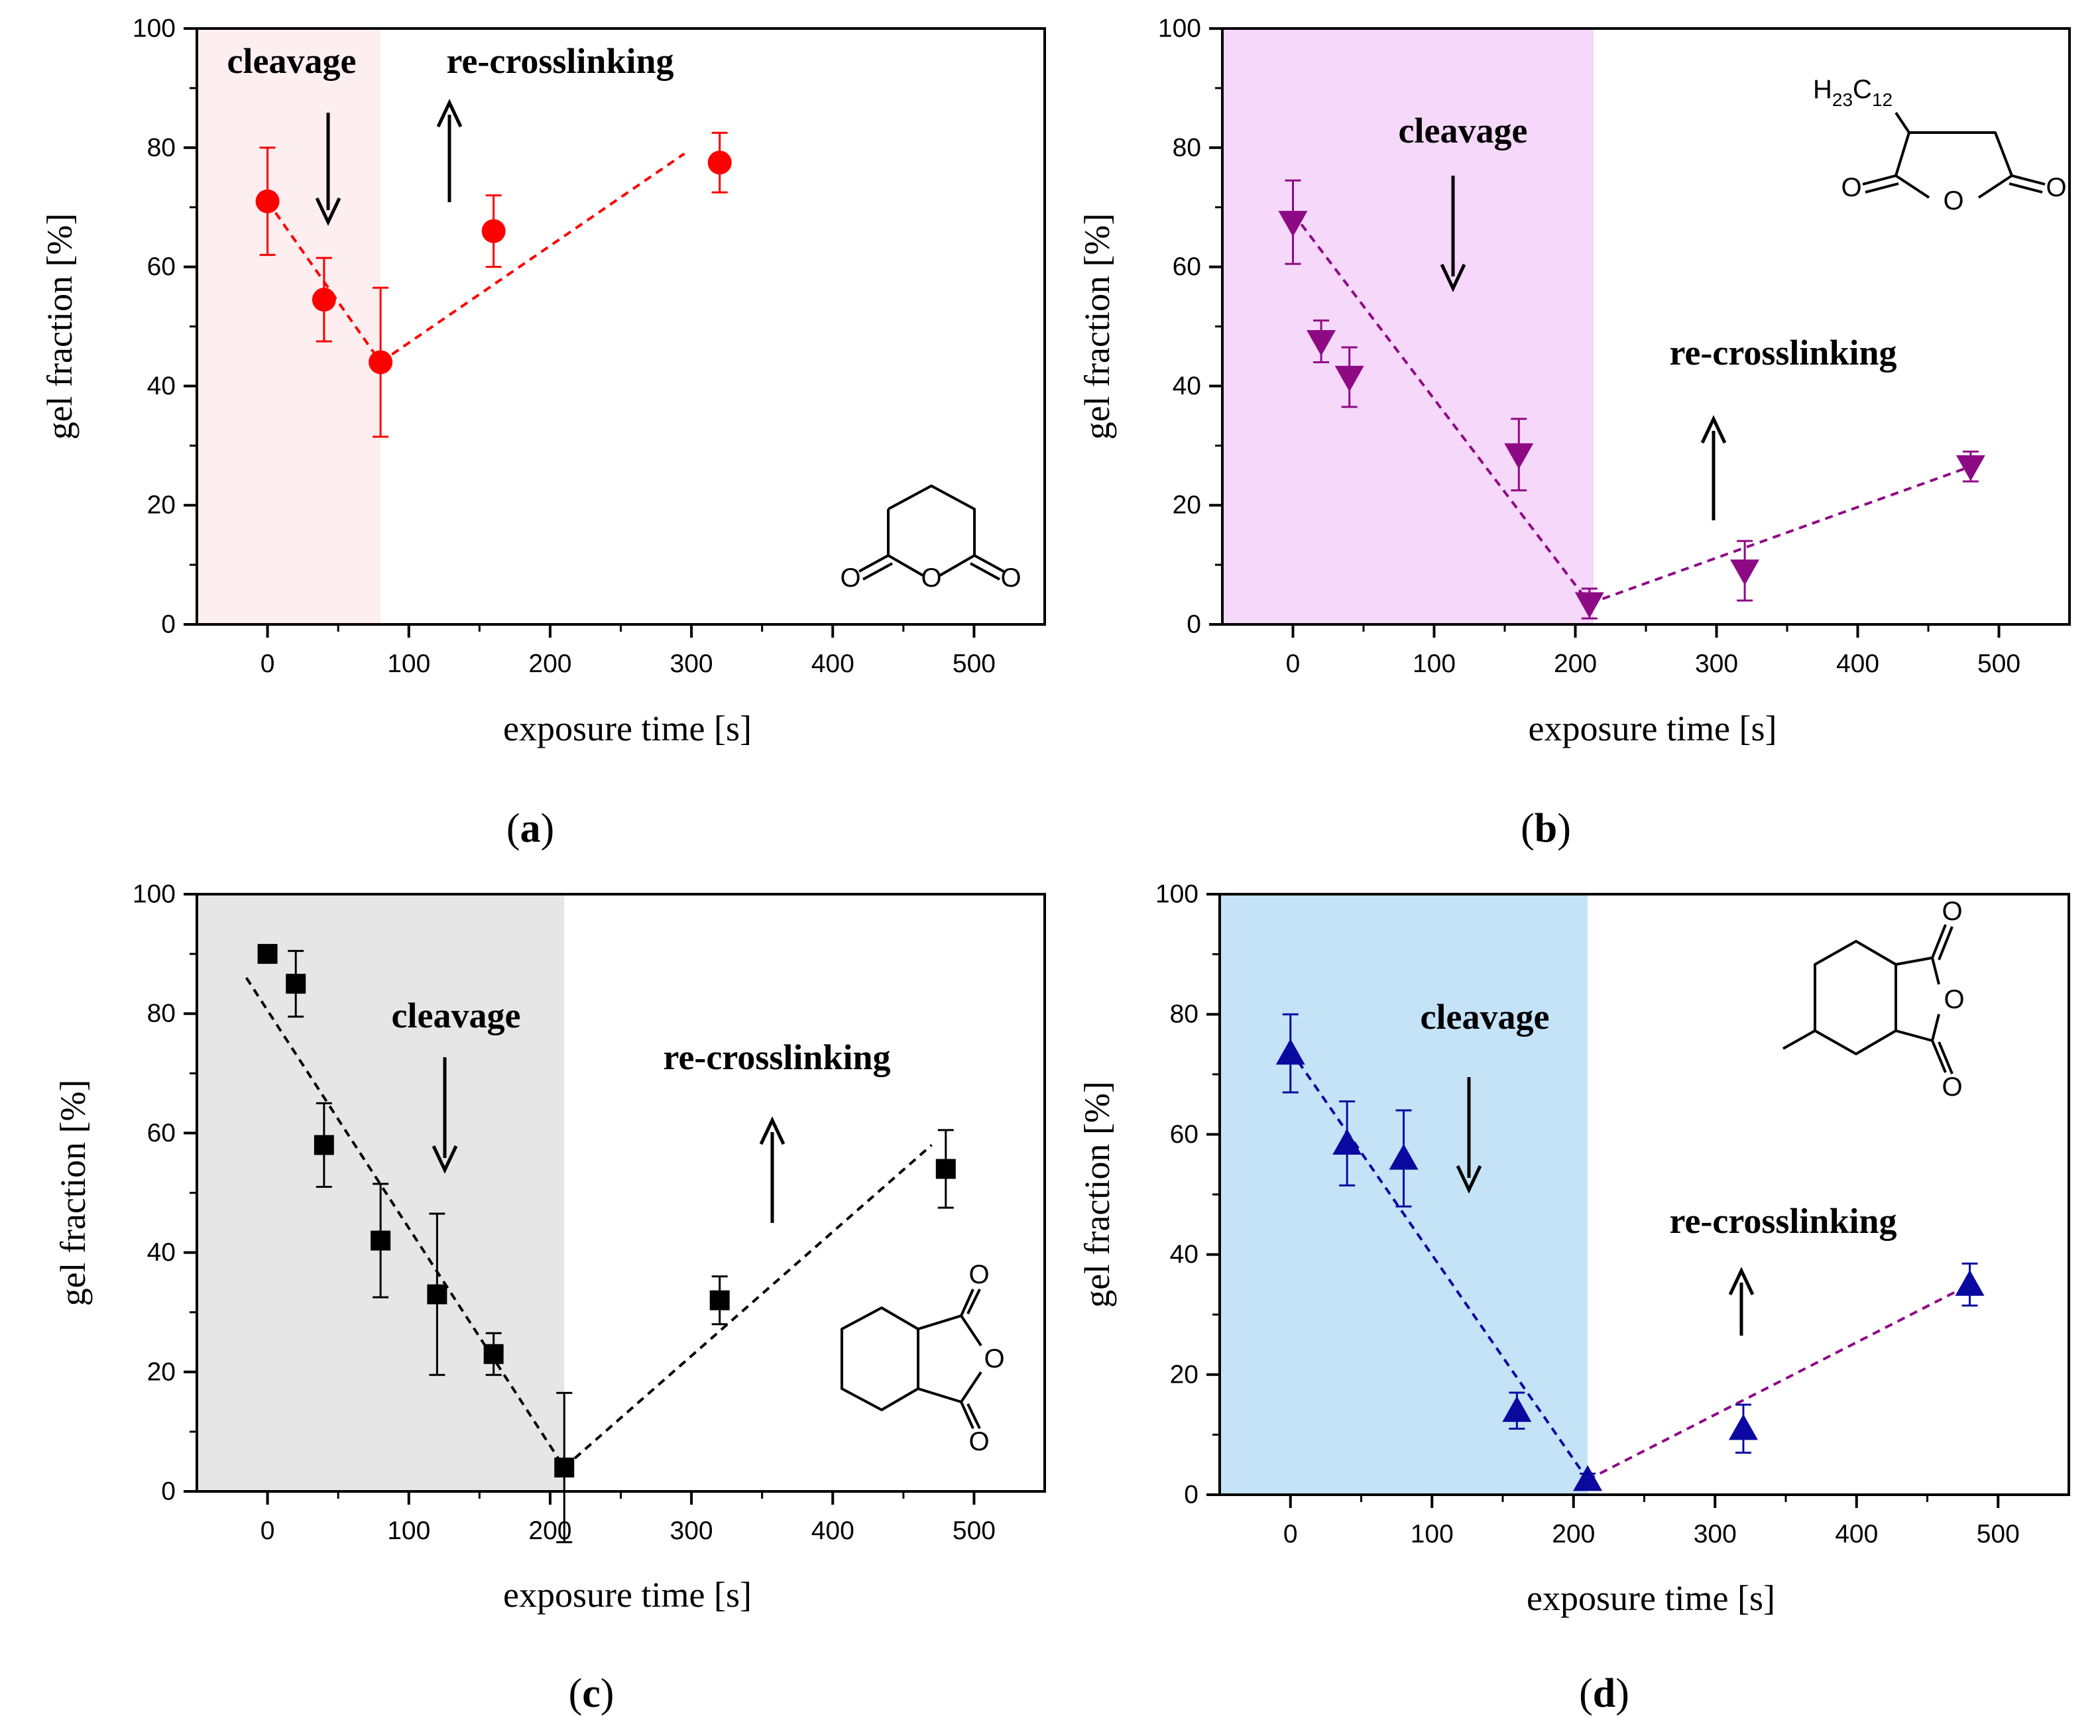 Image resolution: width=2100 pixels, height=1736 pixels. I want to click on y-tick-label: 60, so click(1187, 267).